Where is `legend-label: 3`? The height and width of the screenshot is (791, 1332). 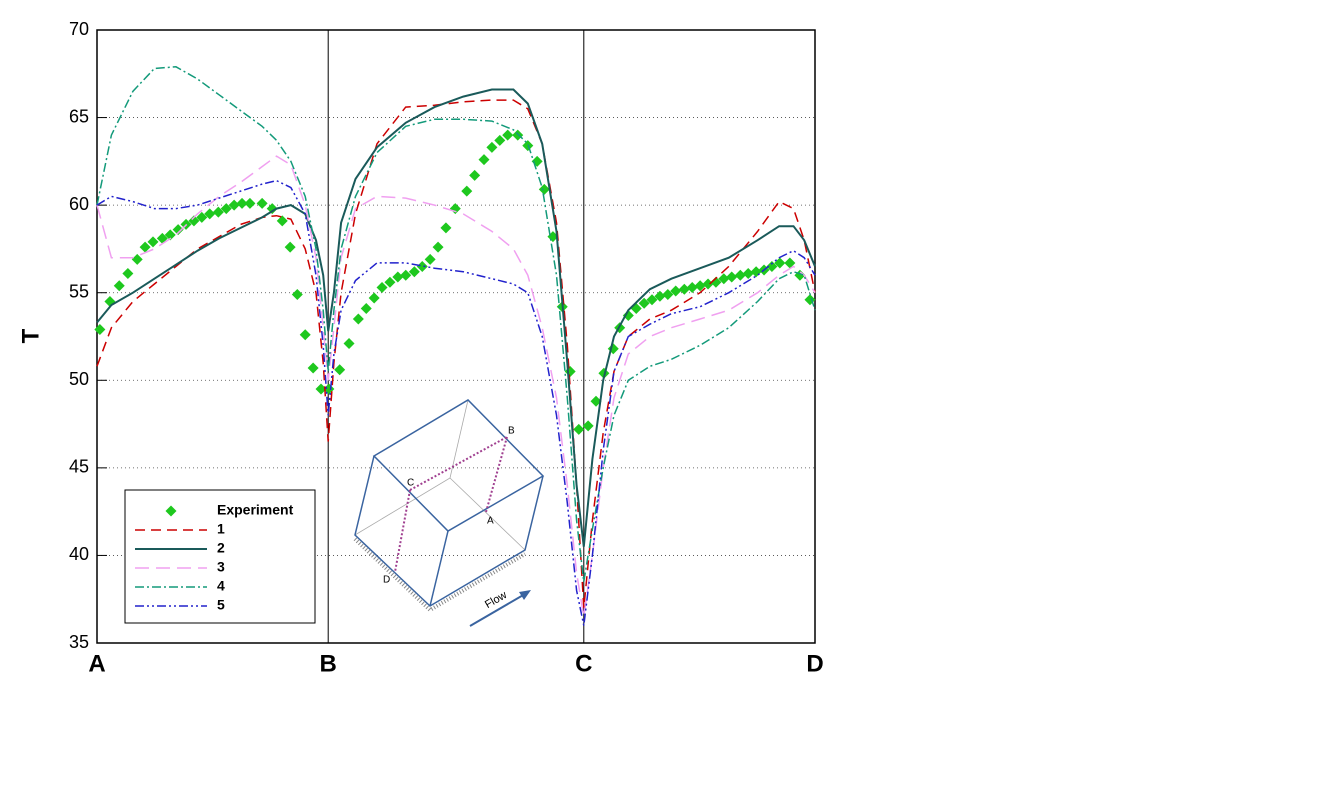
legend-label: 3 is located at coordinates (221, 567).